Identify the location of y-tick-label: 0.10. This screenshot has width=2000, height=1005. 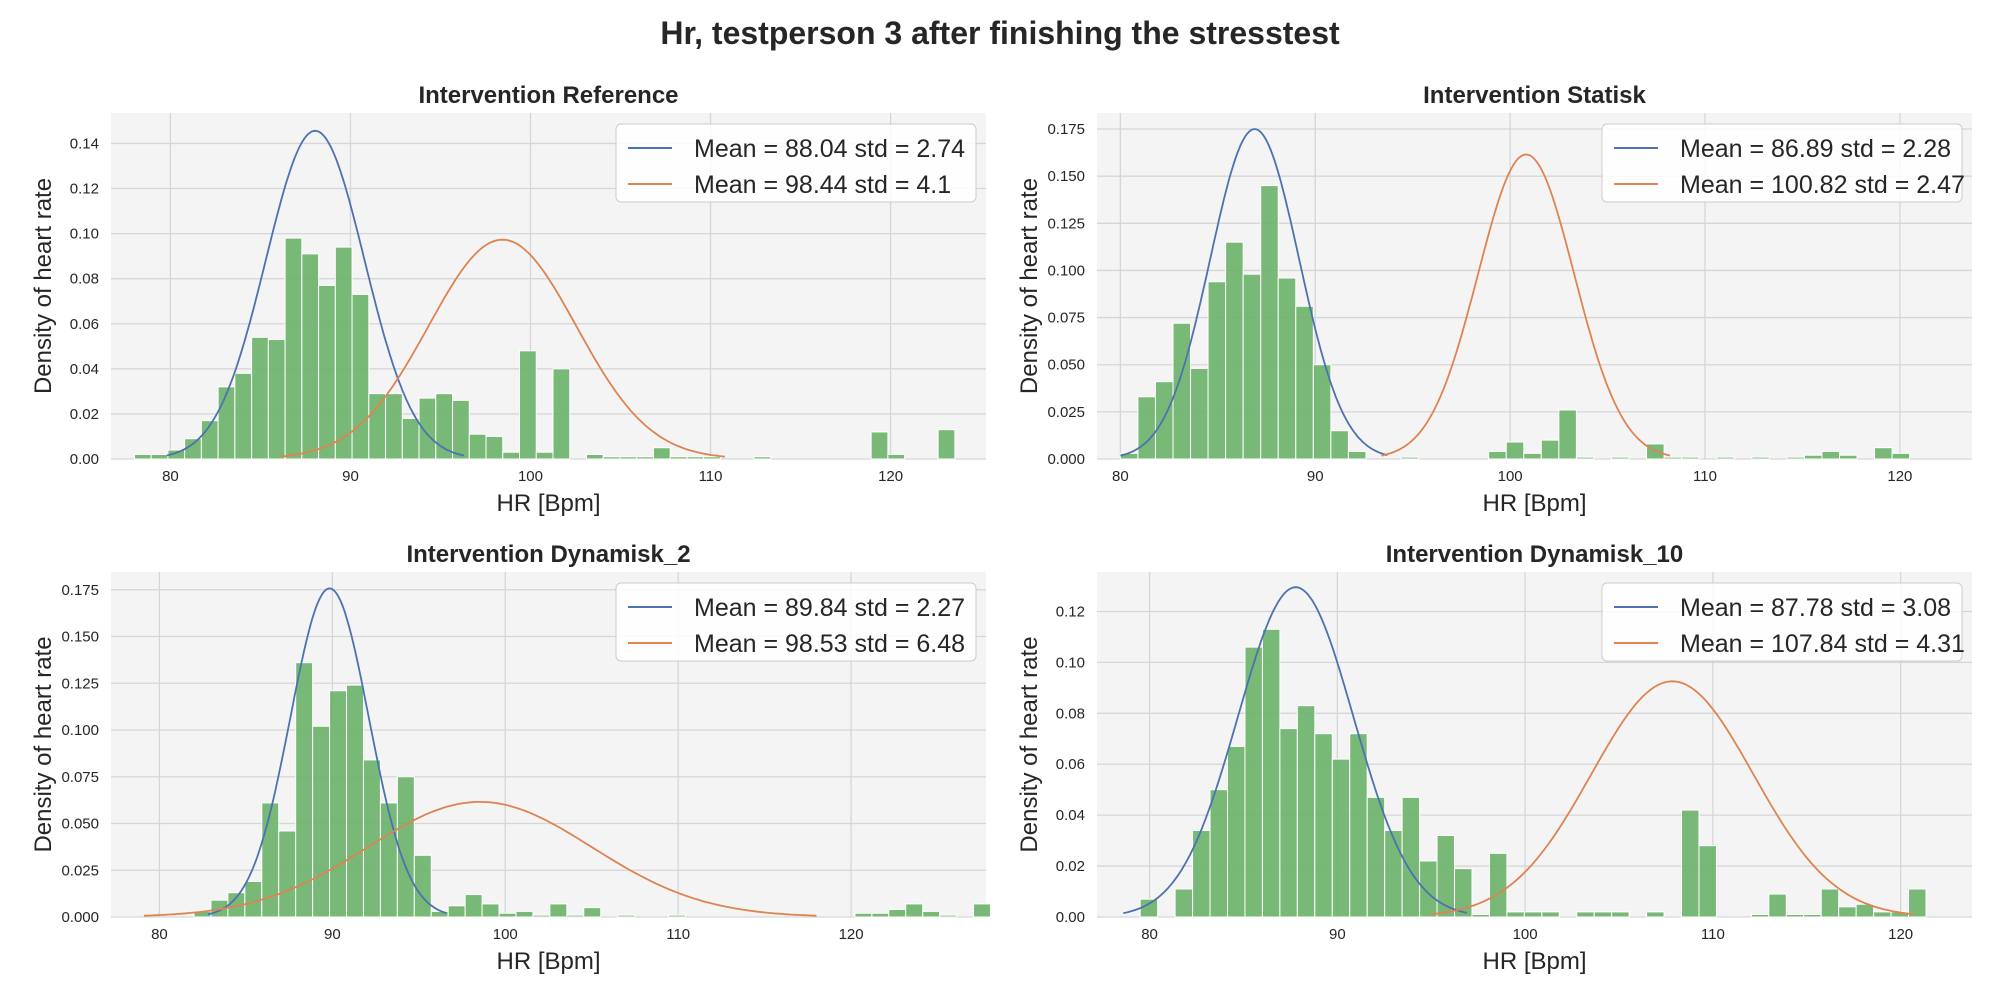
(84, 234).